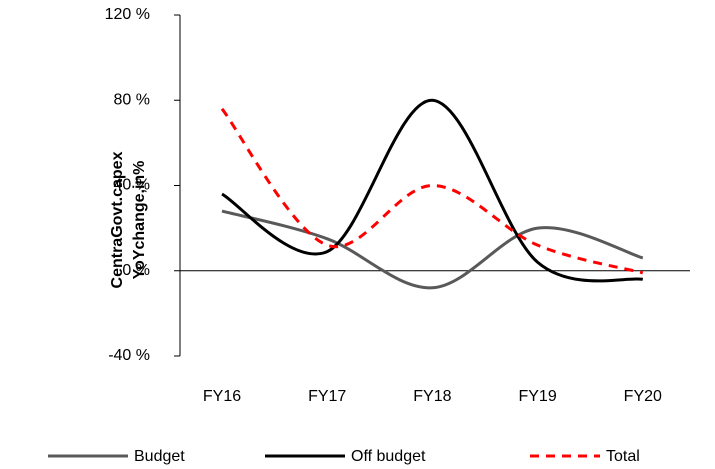 This screenshot has width=715, height=469. What do you see at coordinates (129, 355) in the screenshot?
I see `y-tick-label: -40 %` at bounding box center [129, 355].